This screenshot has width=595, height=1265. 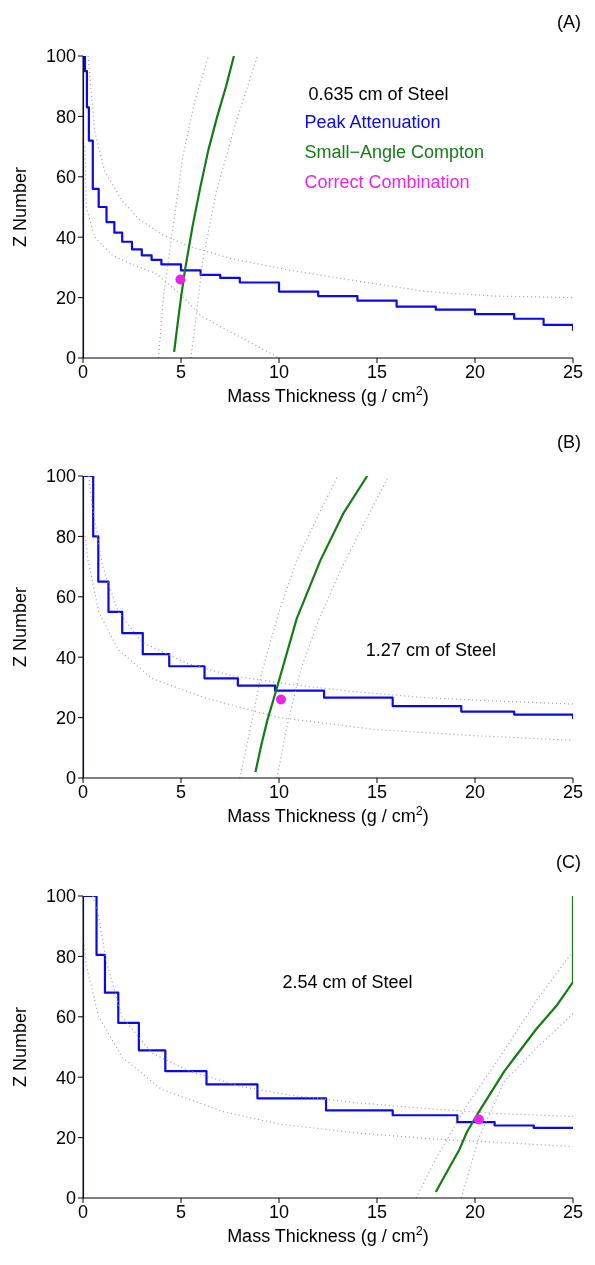 What do you see at coordinates (394, 153) in the screenshot?
I see `text: Small−Angle Compton` at bounding box center [394, 153].